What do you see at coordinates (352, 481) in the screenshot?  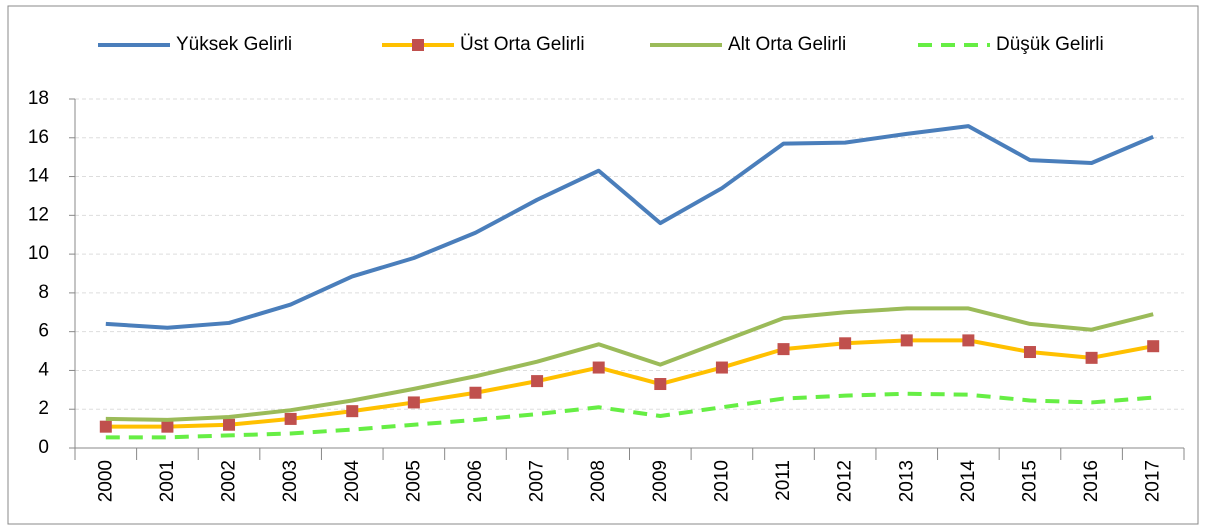 I see `x-tick-label: 2004` at bounding box center [352, 481].